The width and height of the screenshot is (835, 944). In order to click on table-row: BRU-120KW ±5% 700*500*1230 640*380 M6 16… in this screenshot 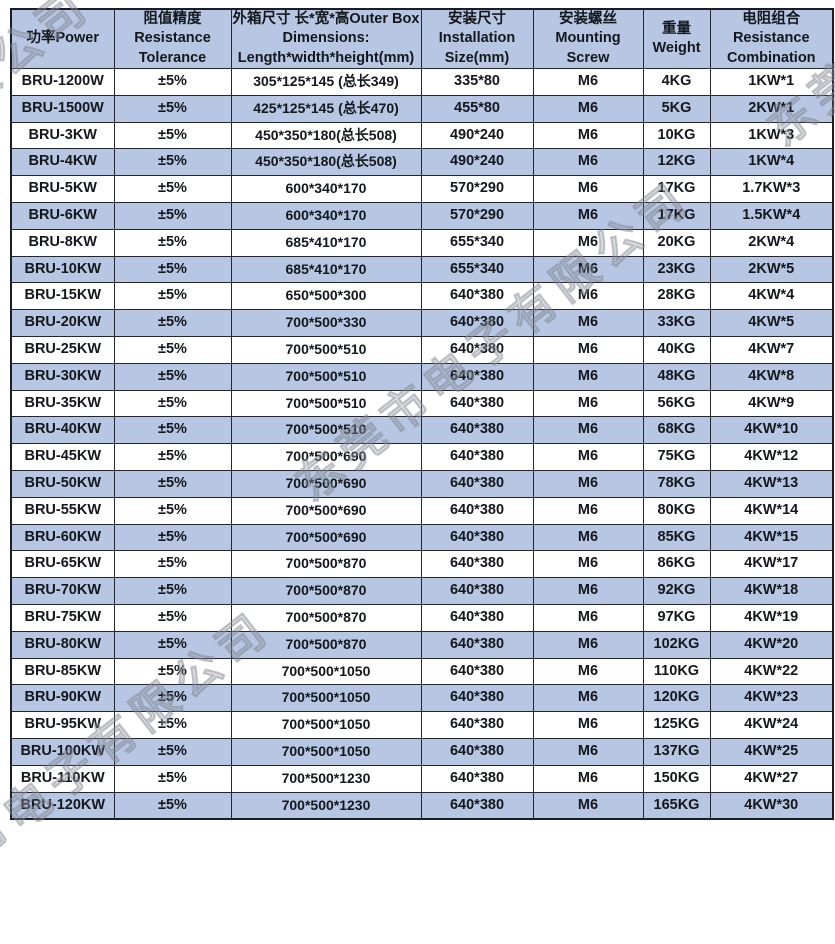, I will do `click(422, 805)`.